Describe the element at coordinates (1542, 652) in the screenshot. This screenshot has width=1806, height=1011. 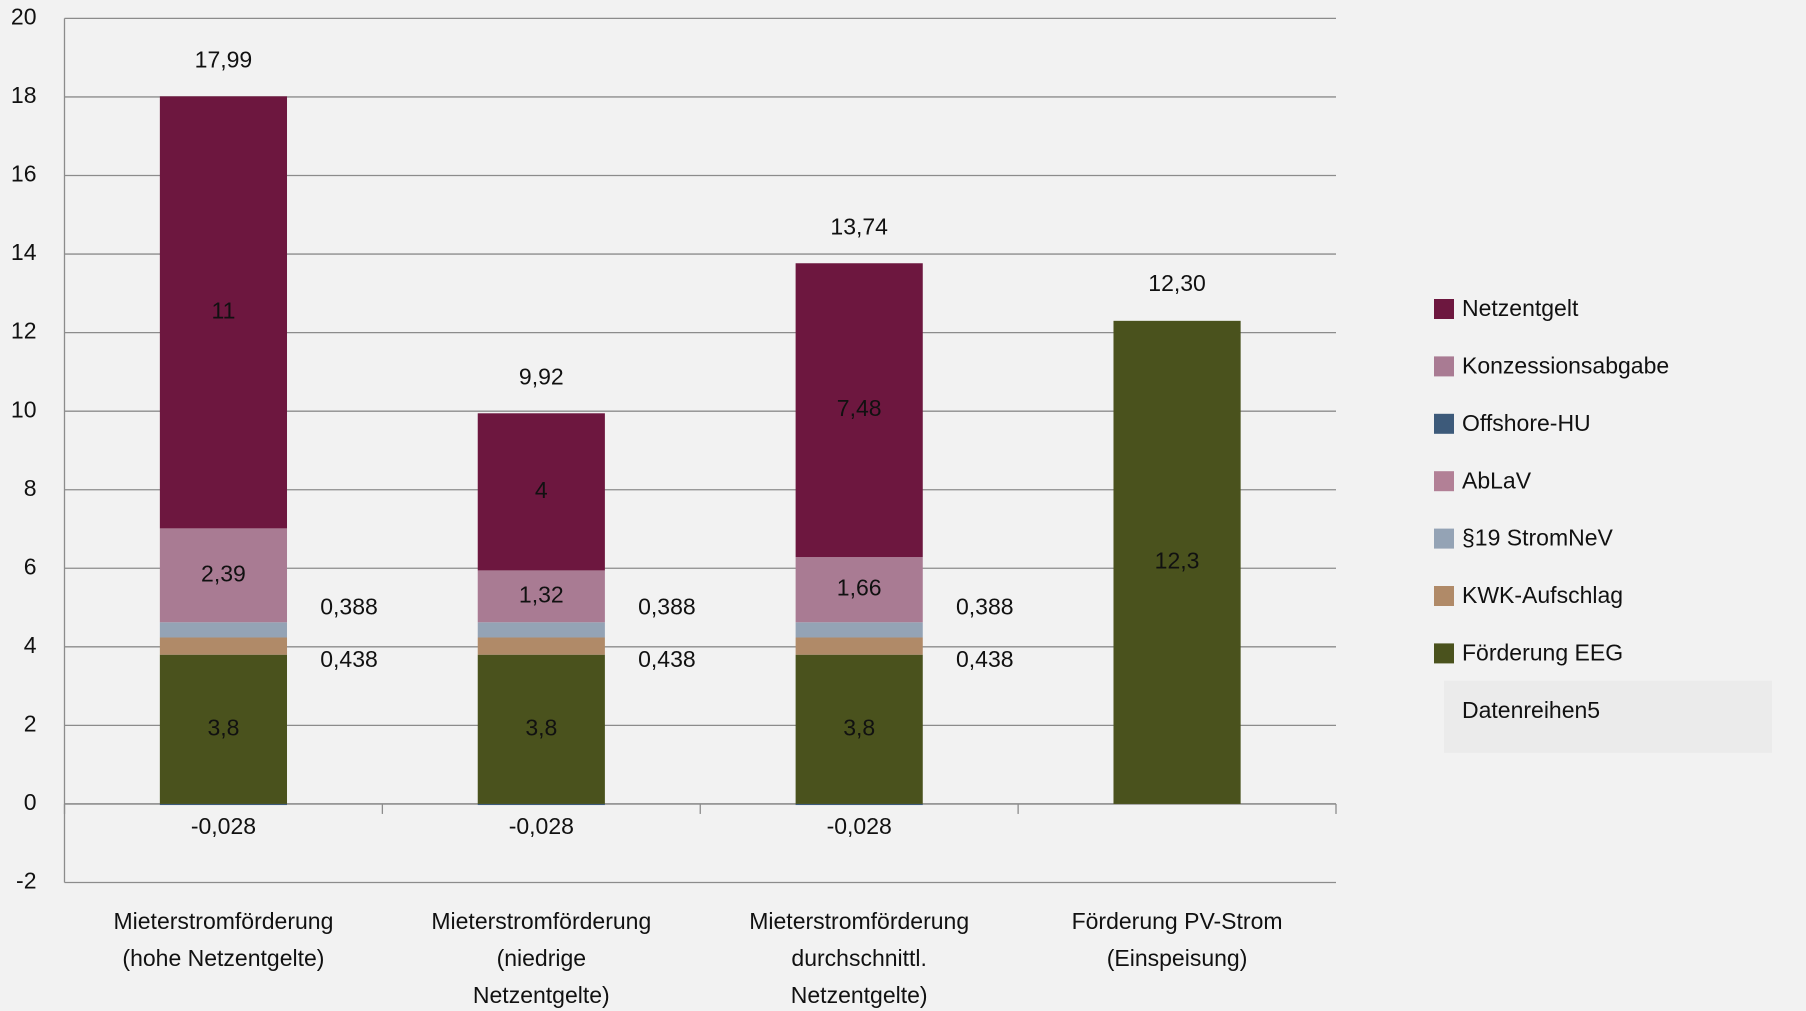
I see `legend-label: Förderung EEG` at that location.